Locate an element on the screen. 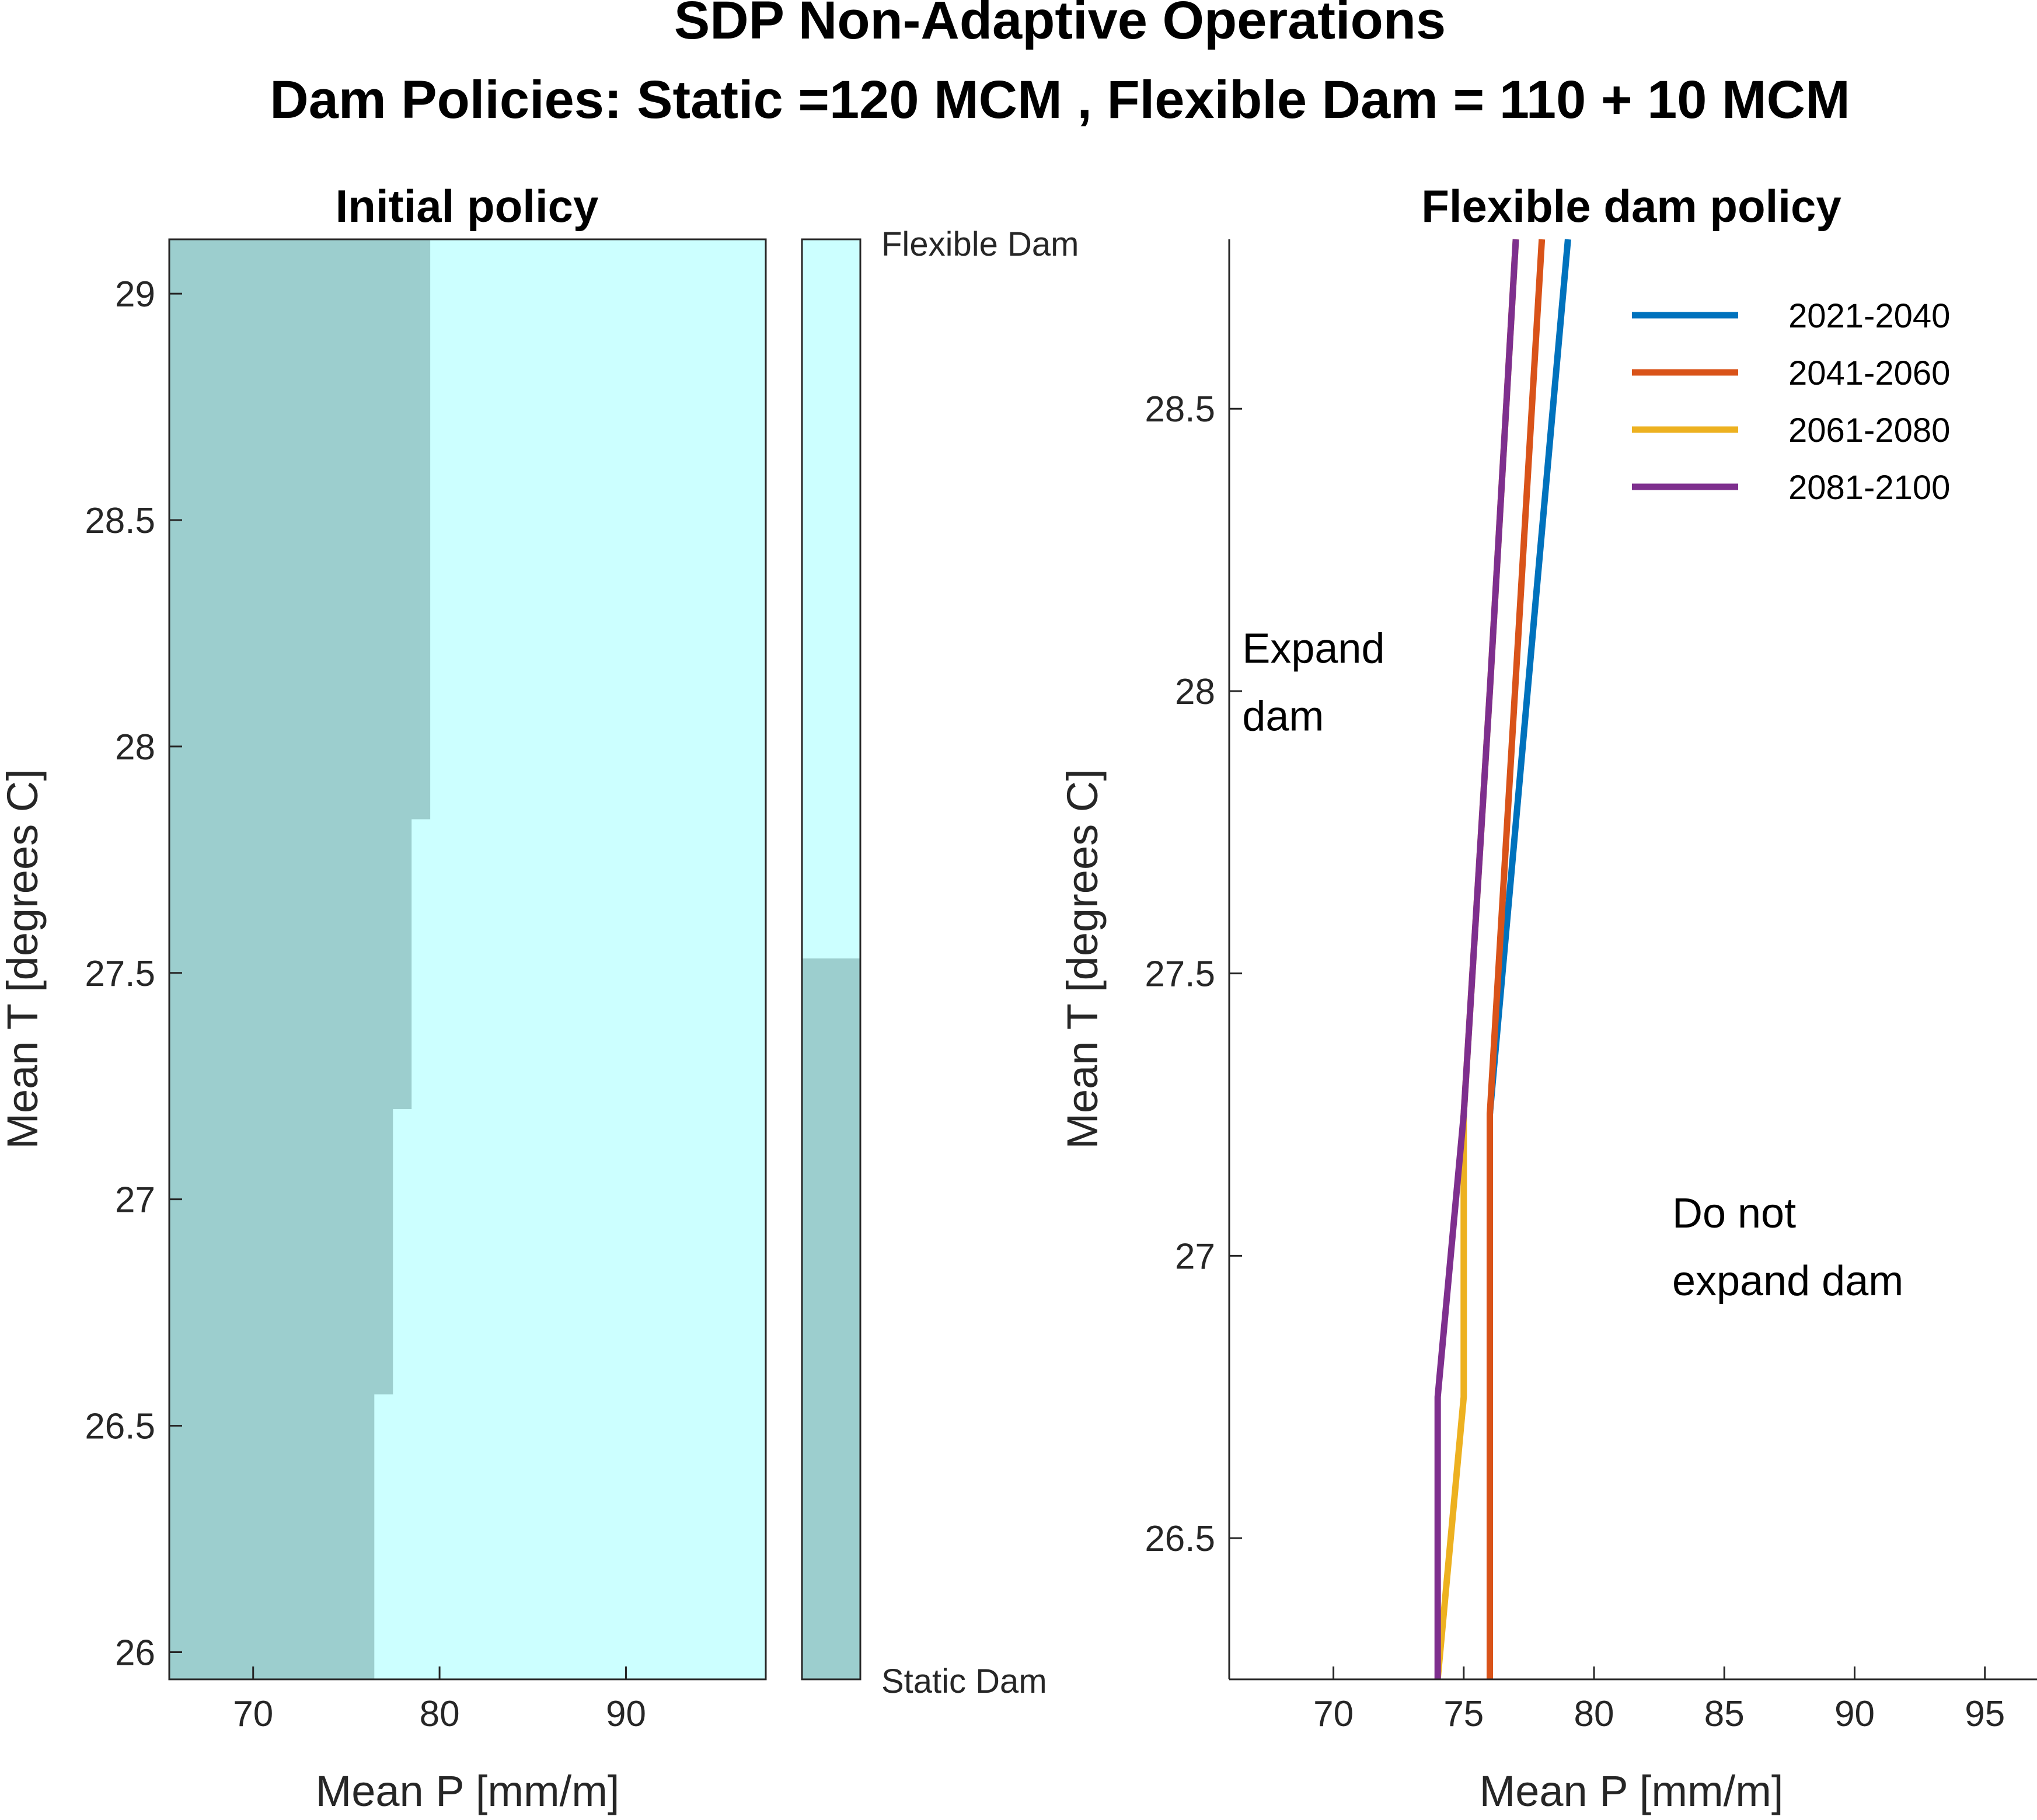 The height and width of the screenshot is (1820, 2037). legend-label-2041-2060: 2041-2060 is located at coordinates (1869, 373).